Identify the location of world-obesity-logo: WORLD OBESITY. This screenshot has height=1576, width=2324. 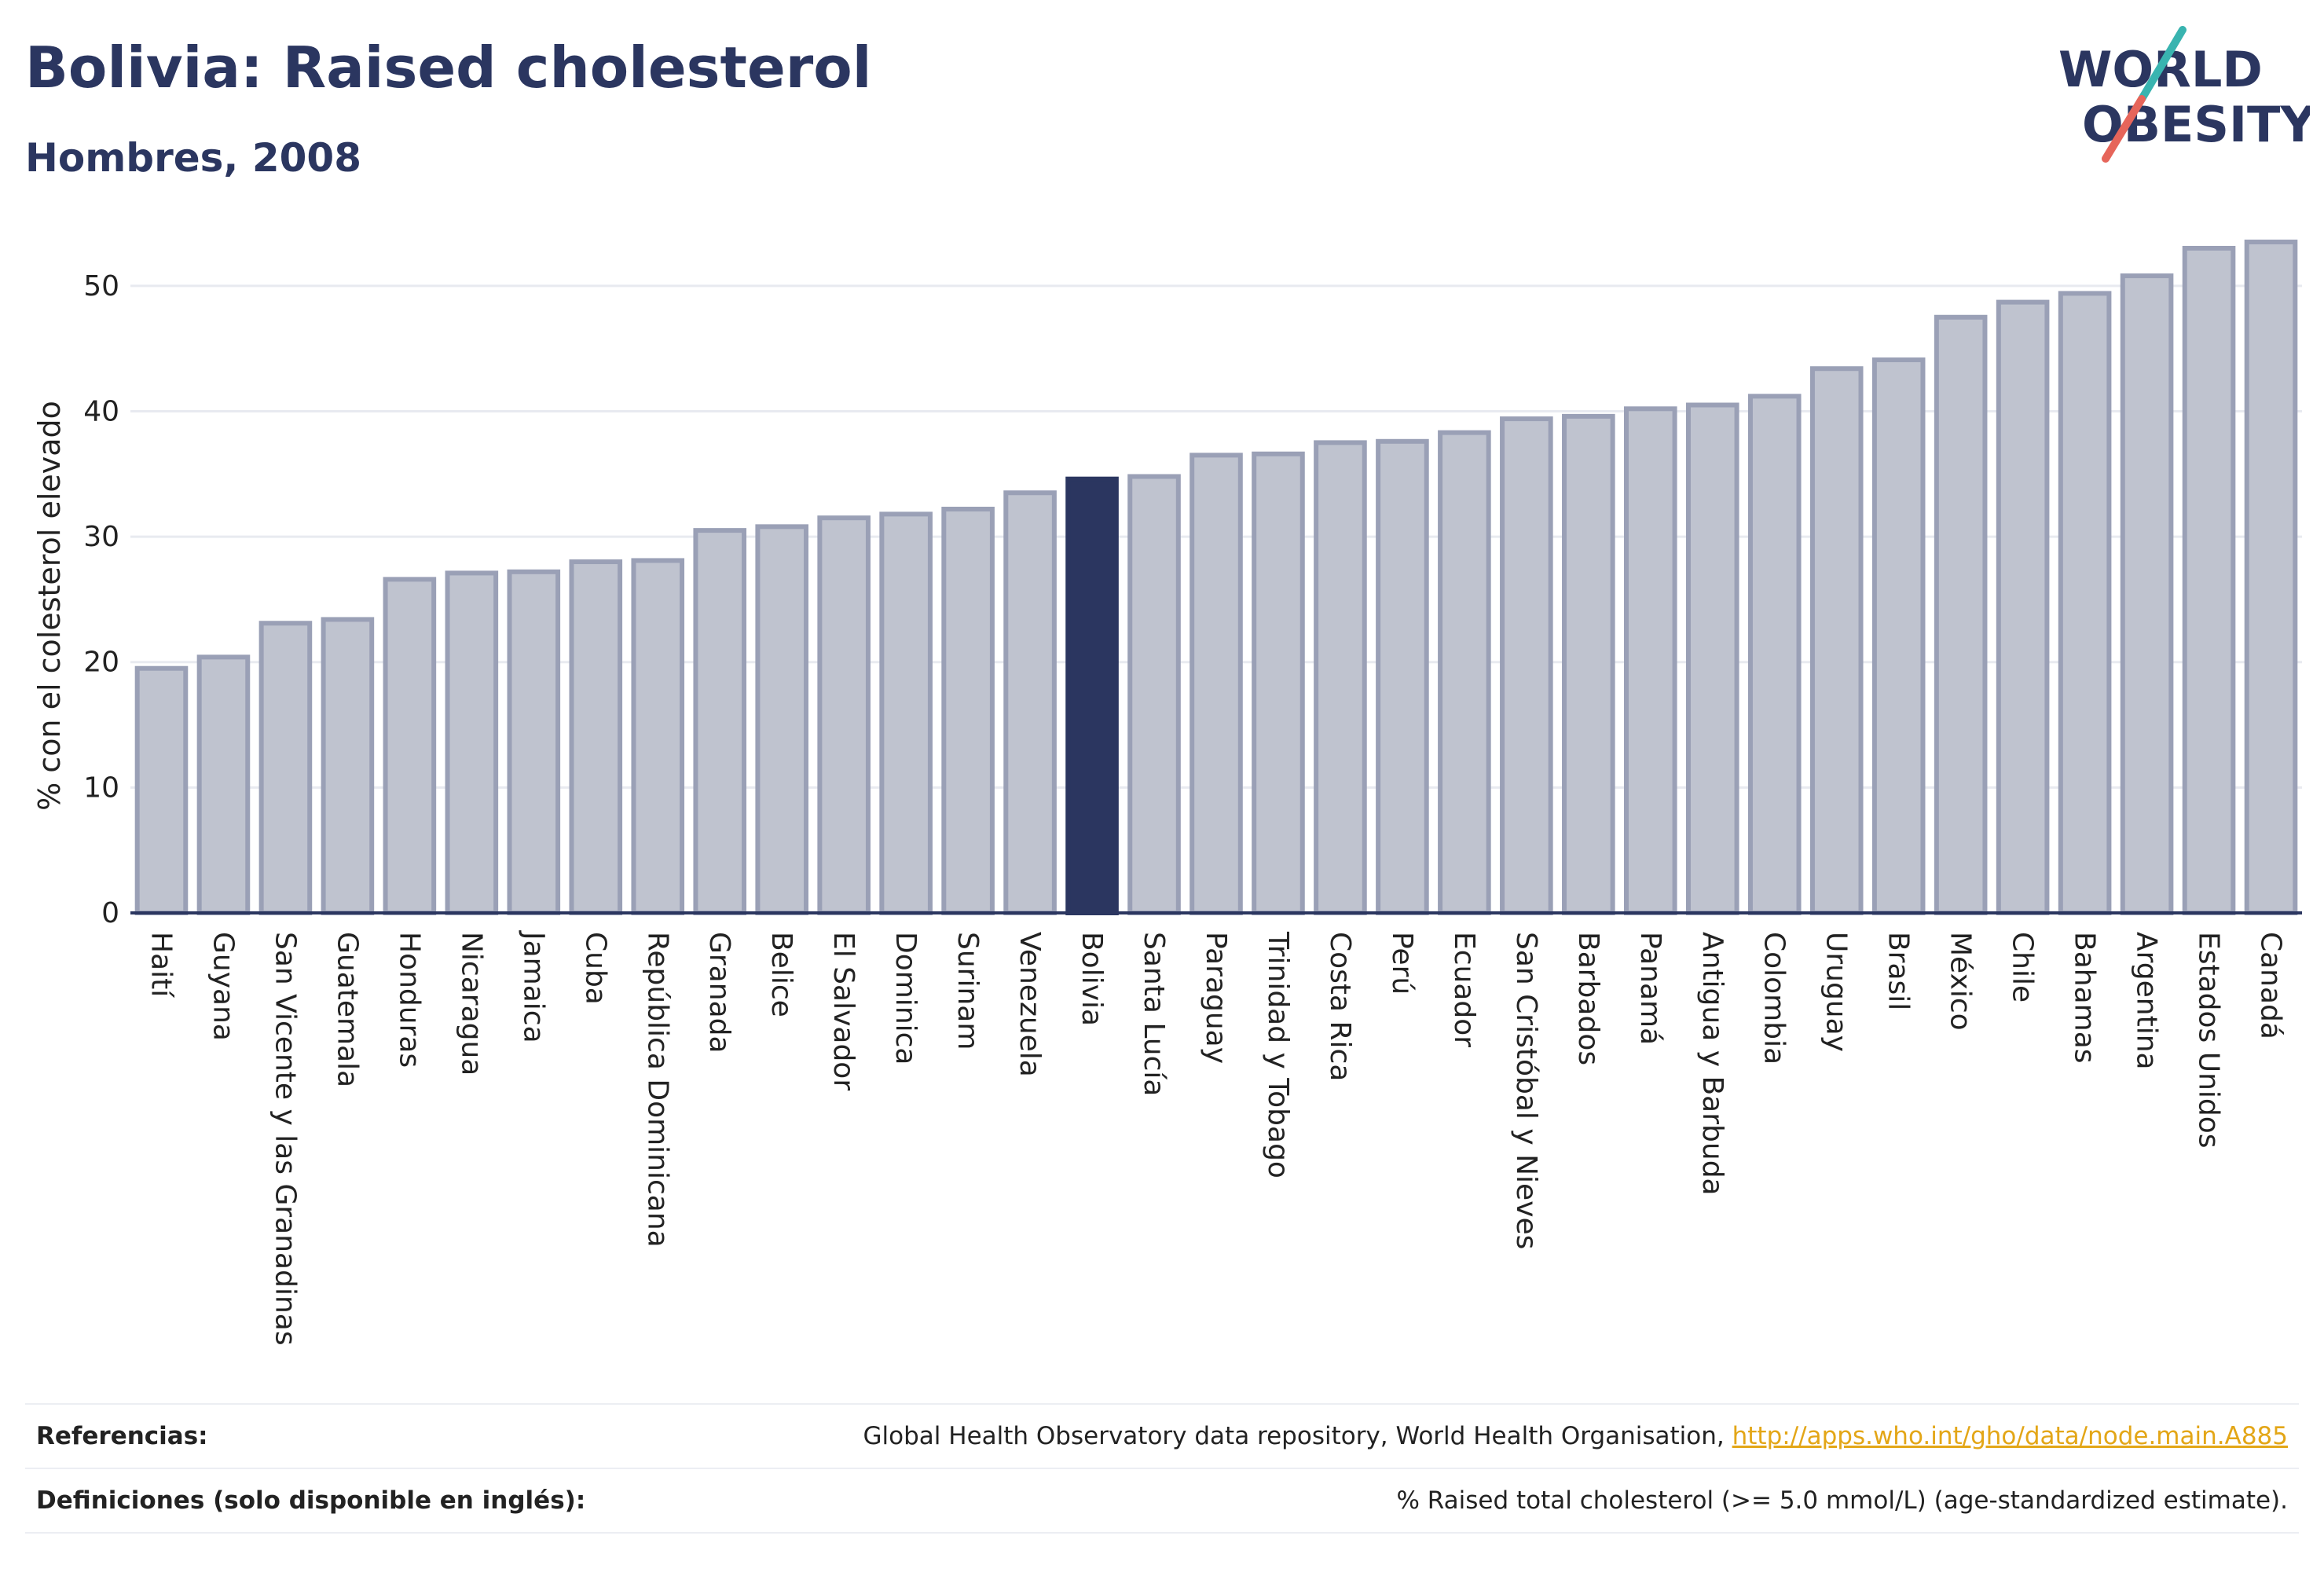
(2184, 94).